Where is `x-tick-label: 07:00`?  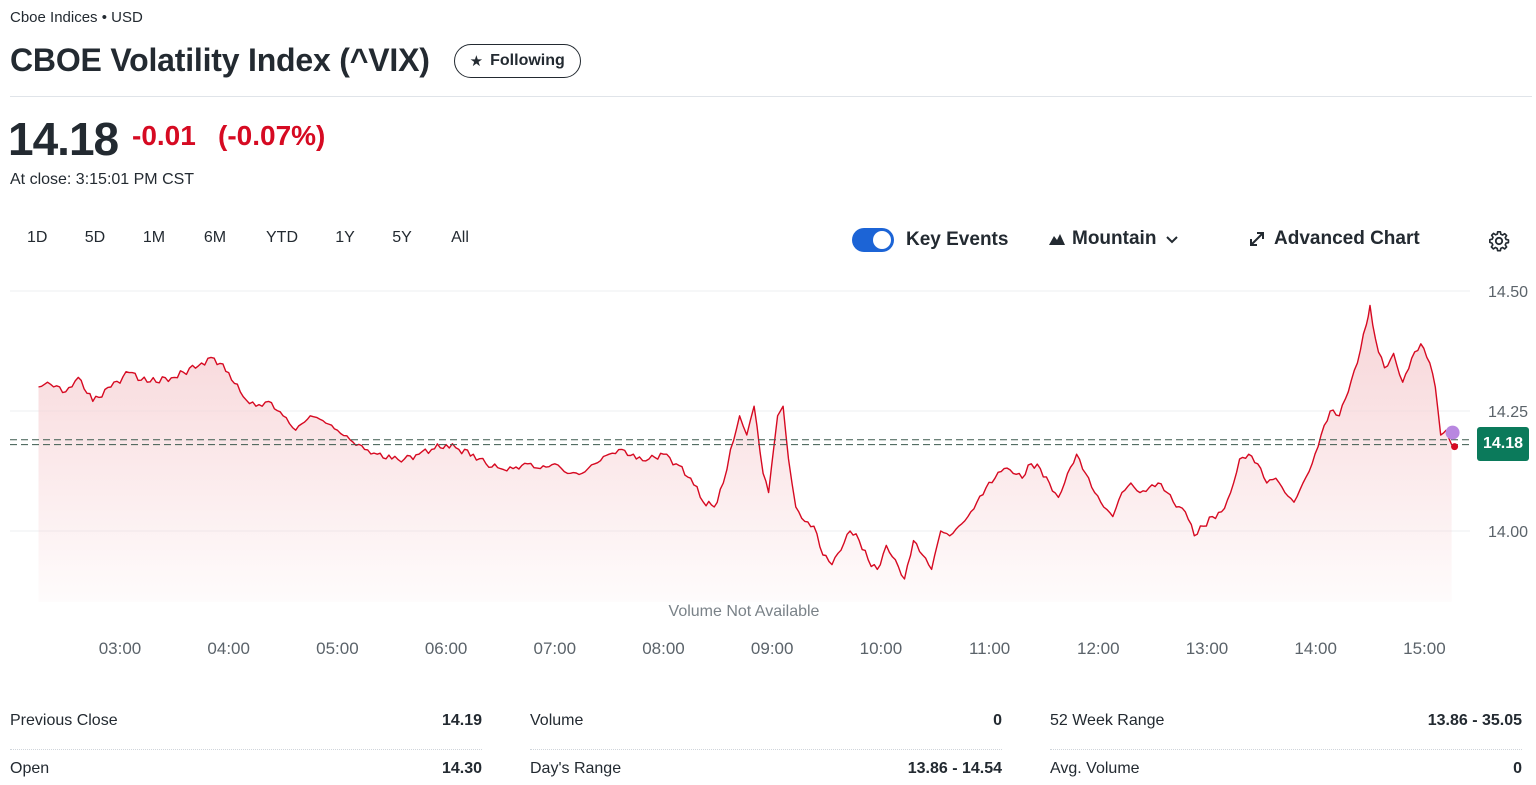
x-tick-label: 07:00 is located at coordinates (555, 648).